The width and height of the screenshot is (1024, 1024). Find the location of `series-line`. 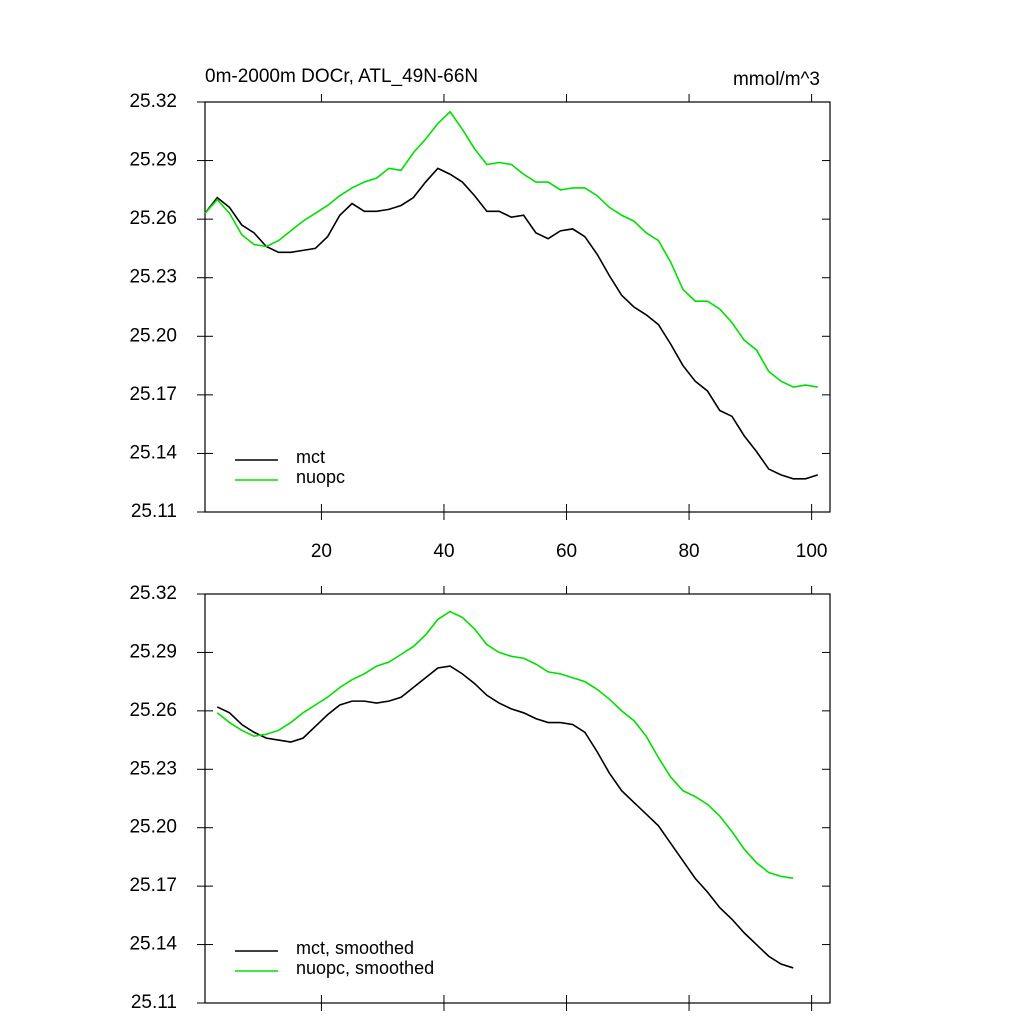

series-line is located at coordinates (505, 745).